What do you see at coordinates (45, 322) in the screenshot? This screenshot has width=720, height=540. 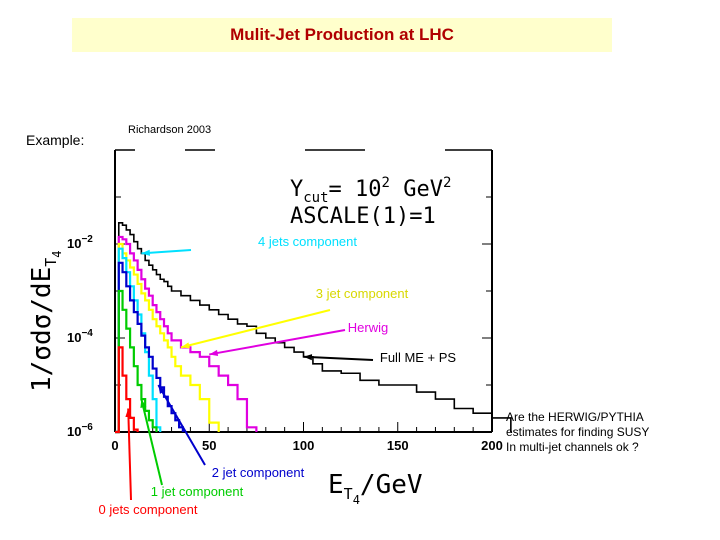 I see `y-axis-label: 1/σdσ/dET4` at bounding box center [45, 322].